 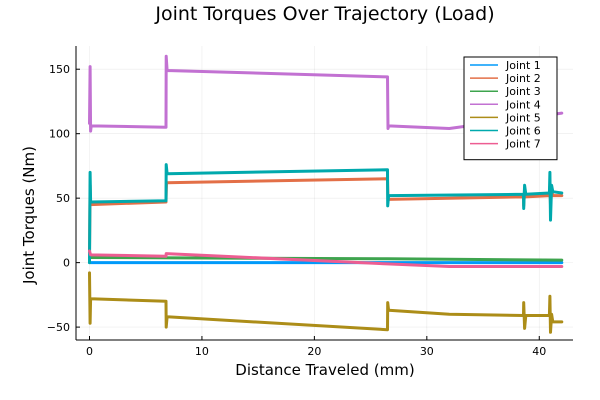 I want to click on legend-label: Joint 5, so click(x=523, y=117).